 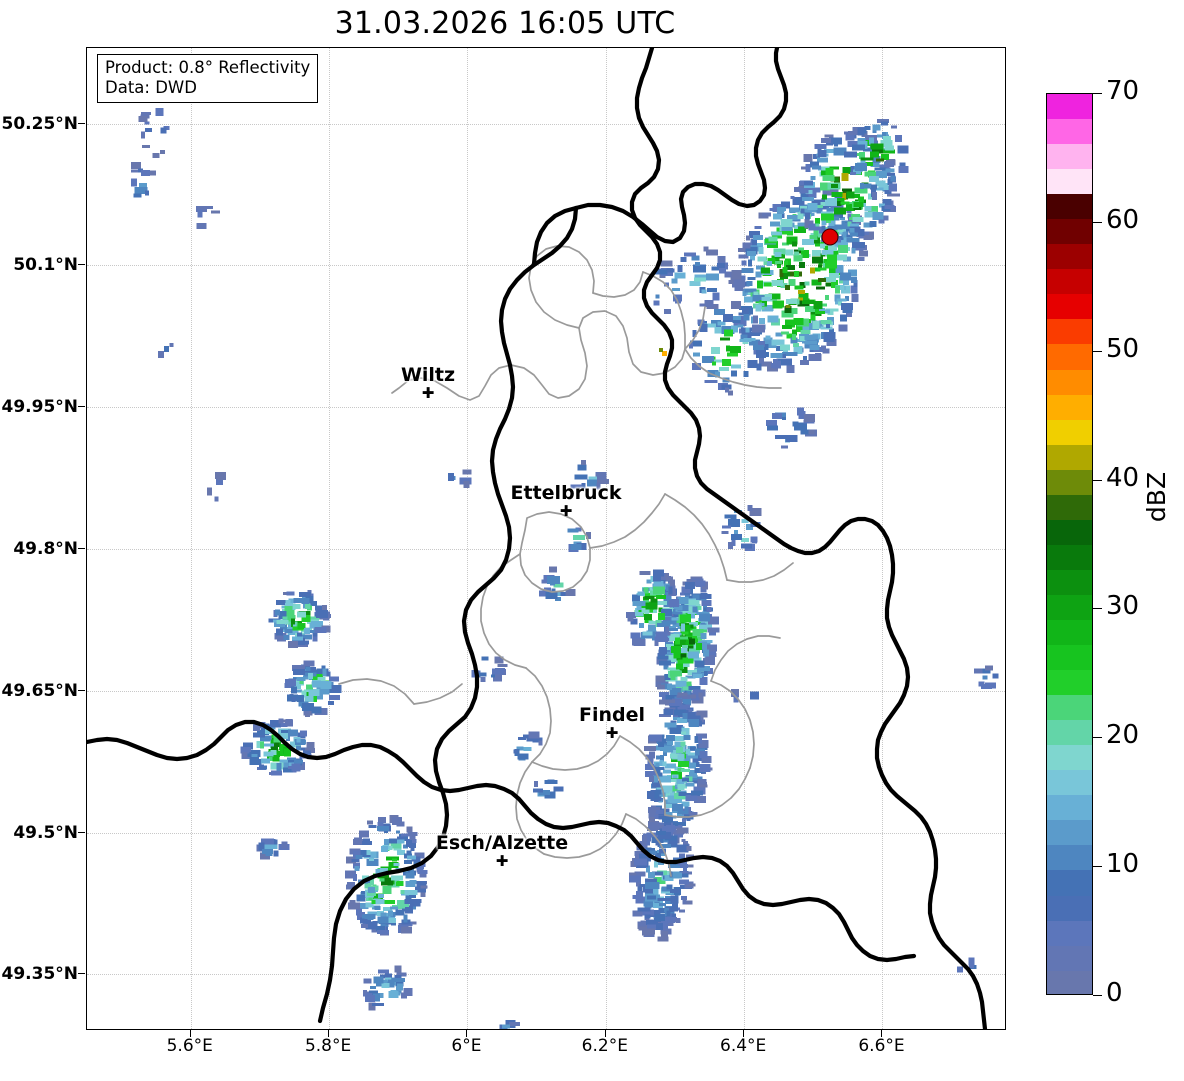 What do you see at coordinates (428, 383) in the screenshot?
I see `city-label-wiltz: Wiltz ✚` at bounding box center [428, 383].